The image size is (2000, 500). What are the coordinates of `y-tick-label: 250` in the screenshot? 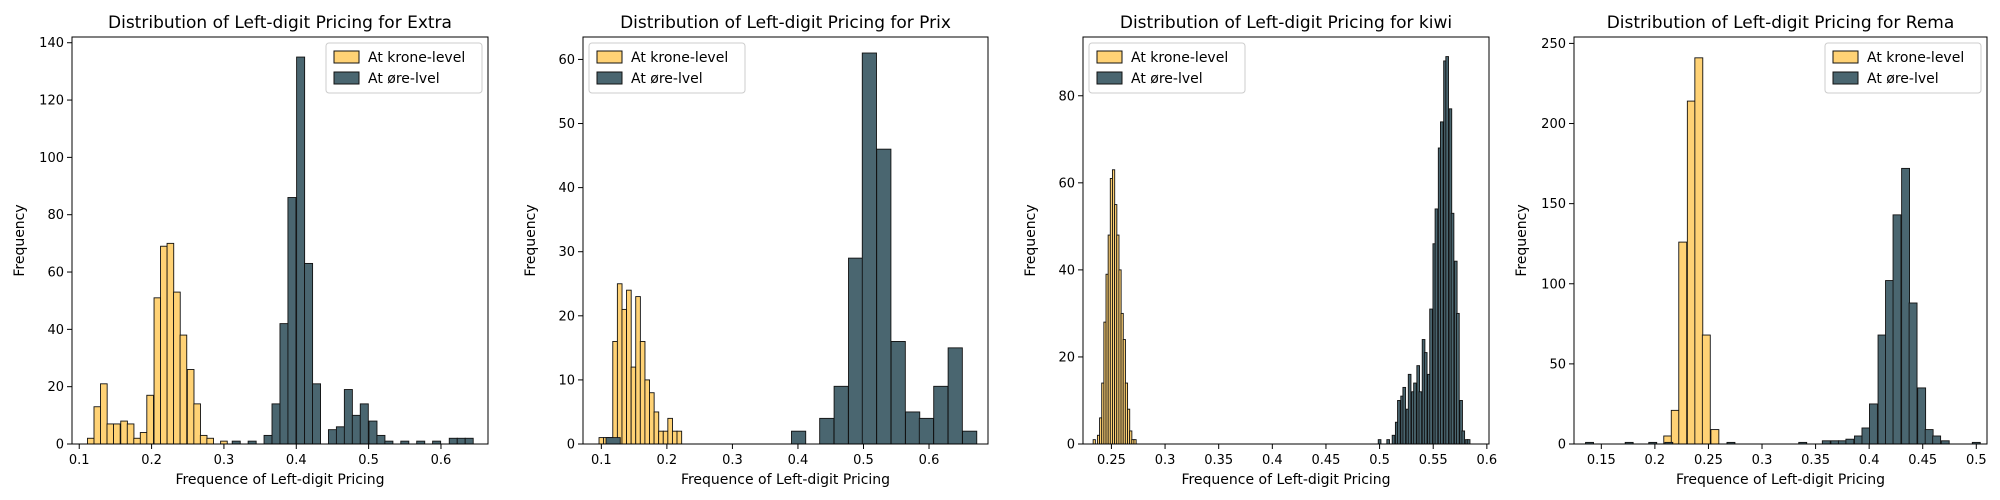 It's located at (1553, 44).